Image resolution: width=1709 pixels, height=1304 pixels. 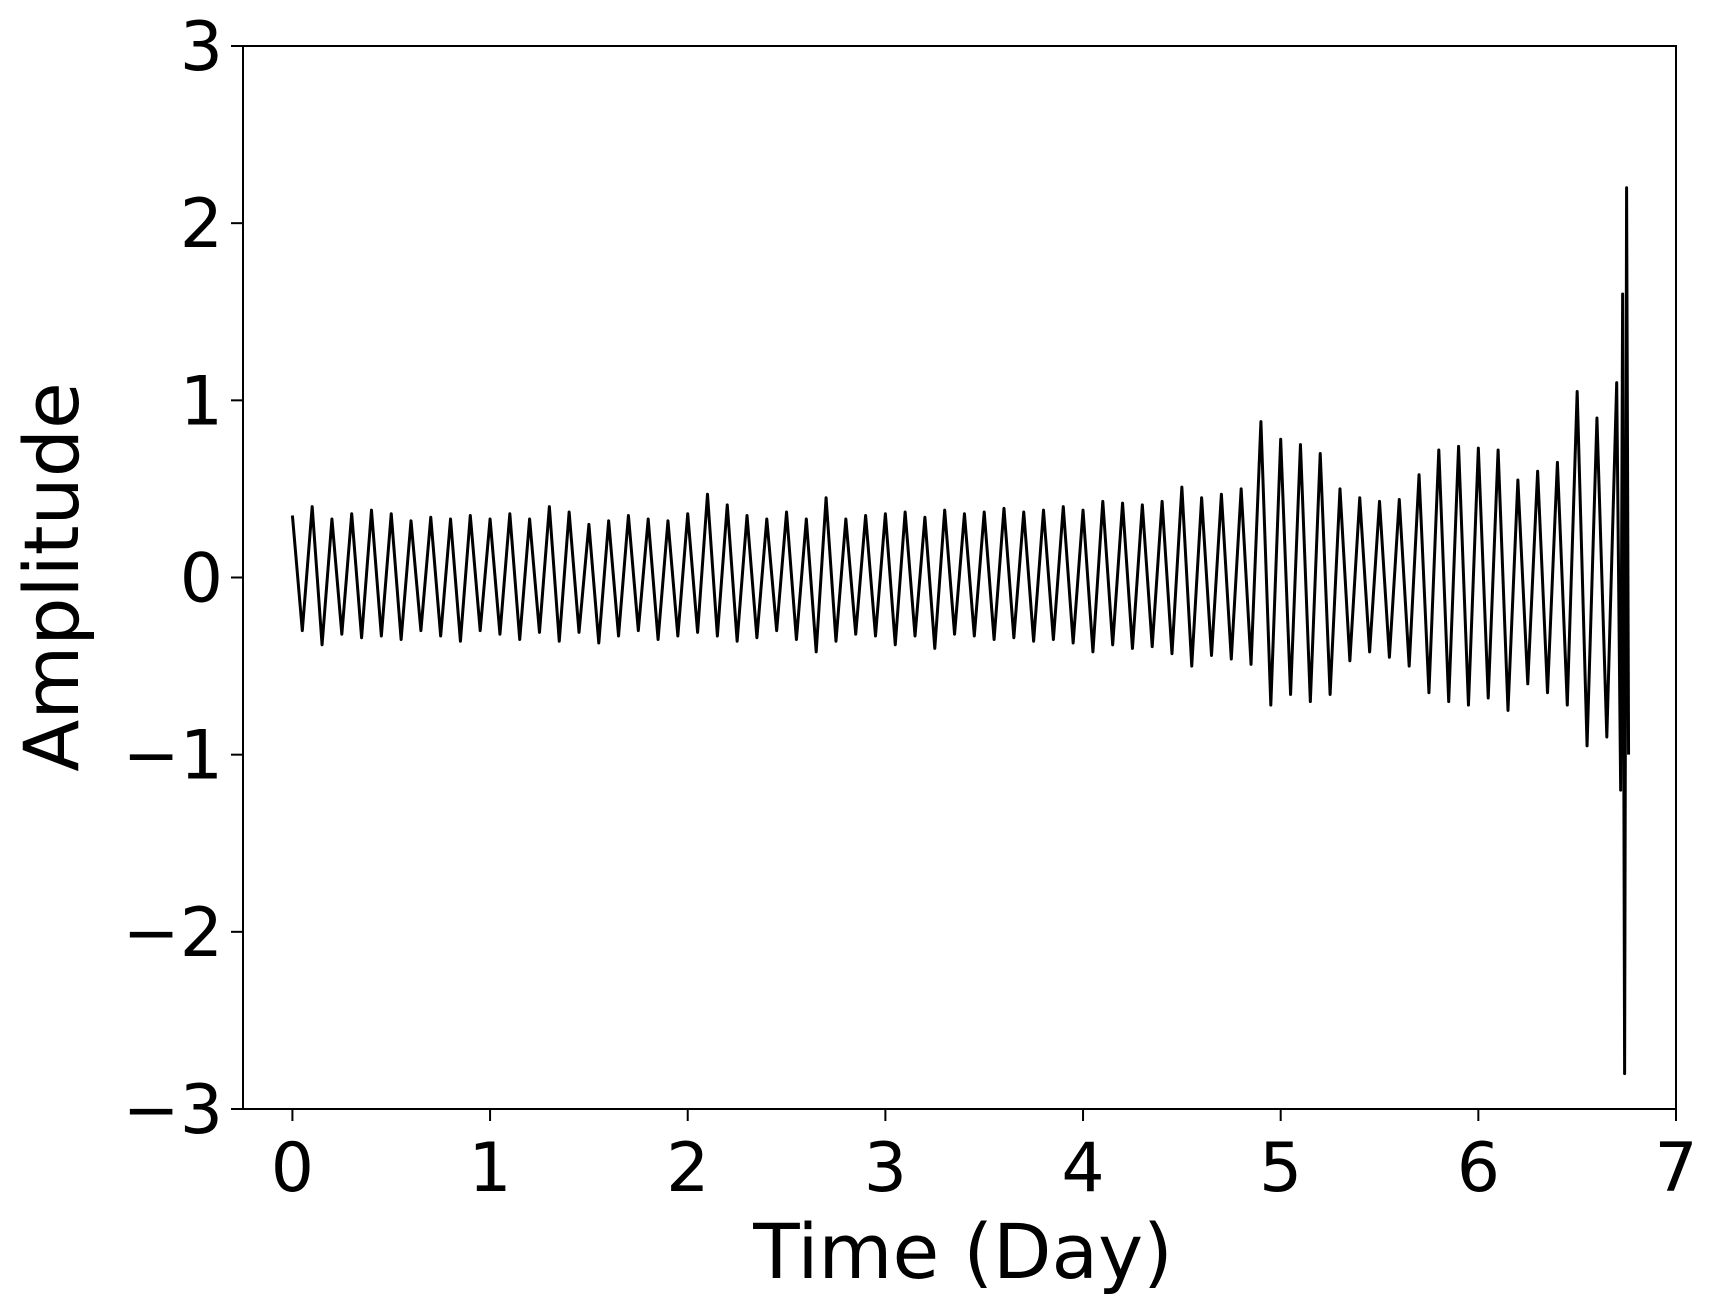 I want to click on x-tick-label: 7, so click(x=1675, y=1168).